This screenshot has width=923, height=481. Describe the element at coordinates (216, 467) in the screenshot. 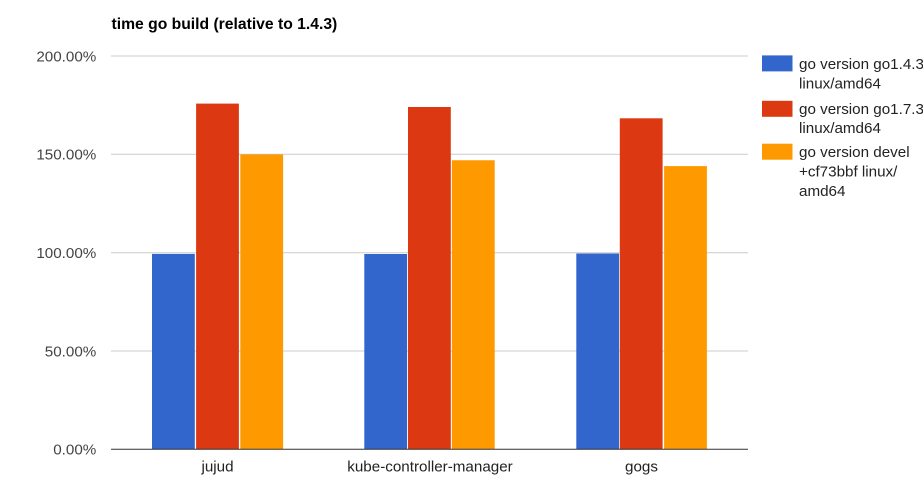

I see `svg-text: jujud` at that location.